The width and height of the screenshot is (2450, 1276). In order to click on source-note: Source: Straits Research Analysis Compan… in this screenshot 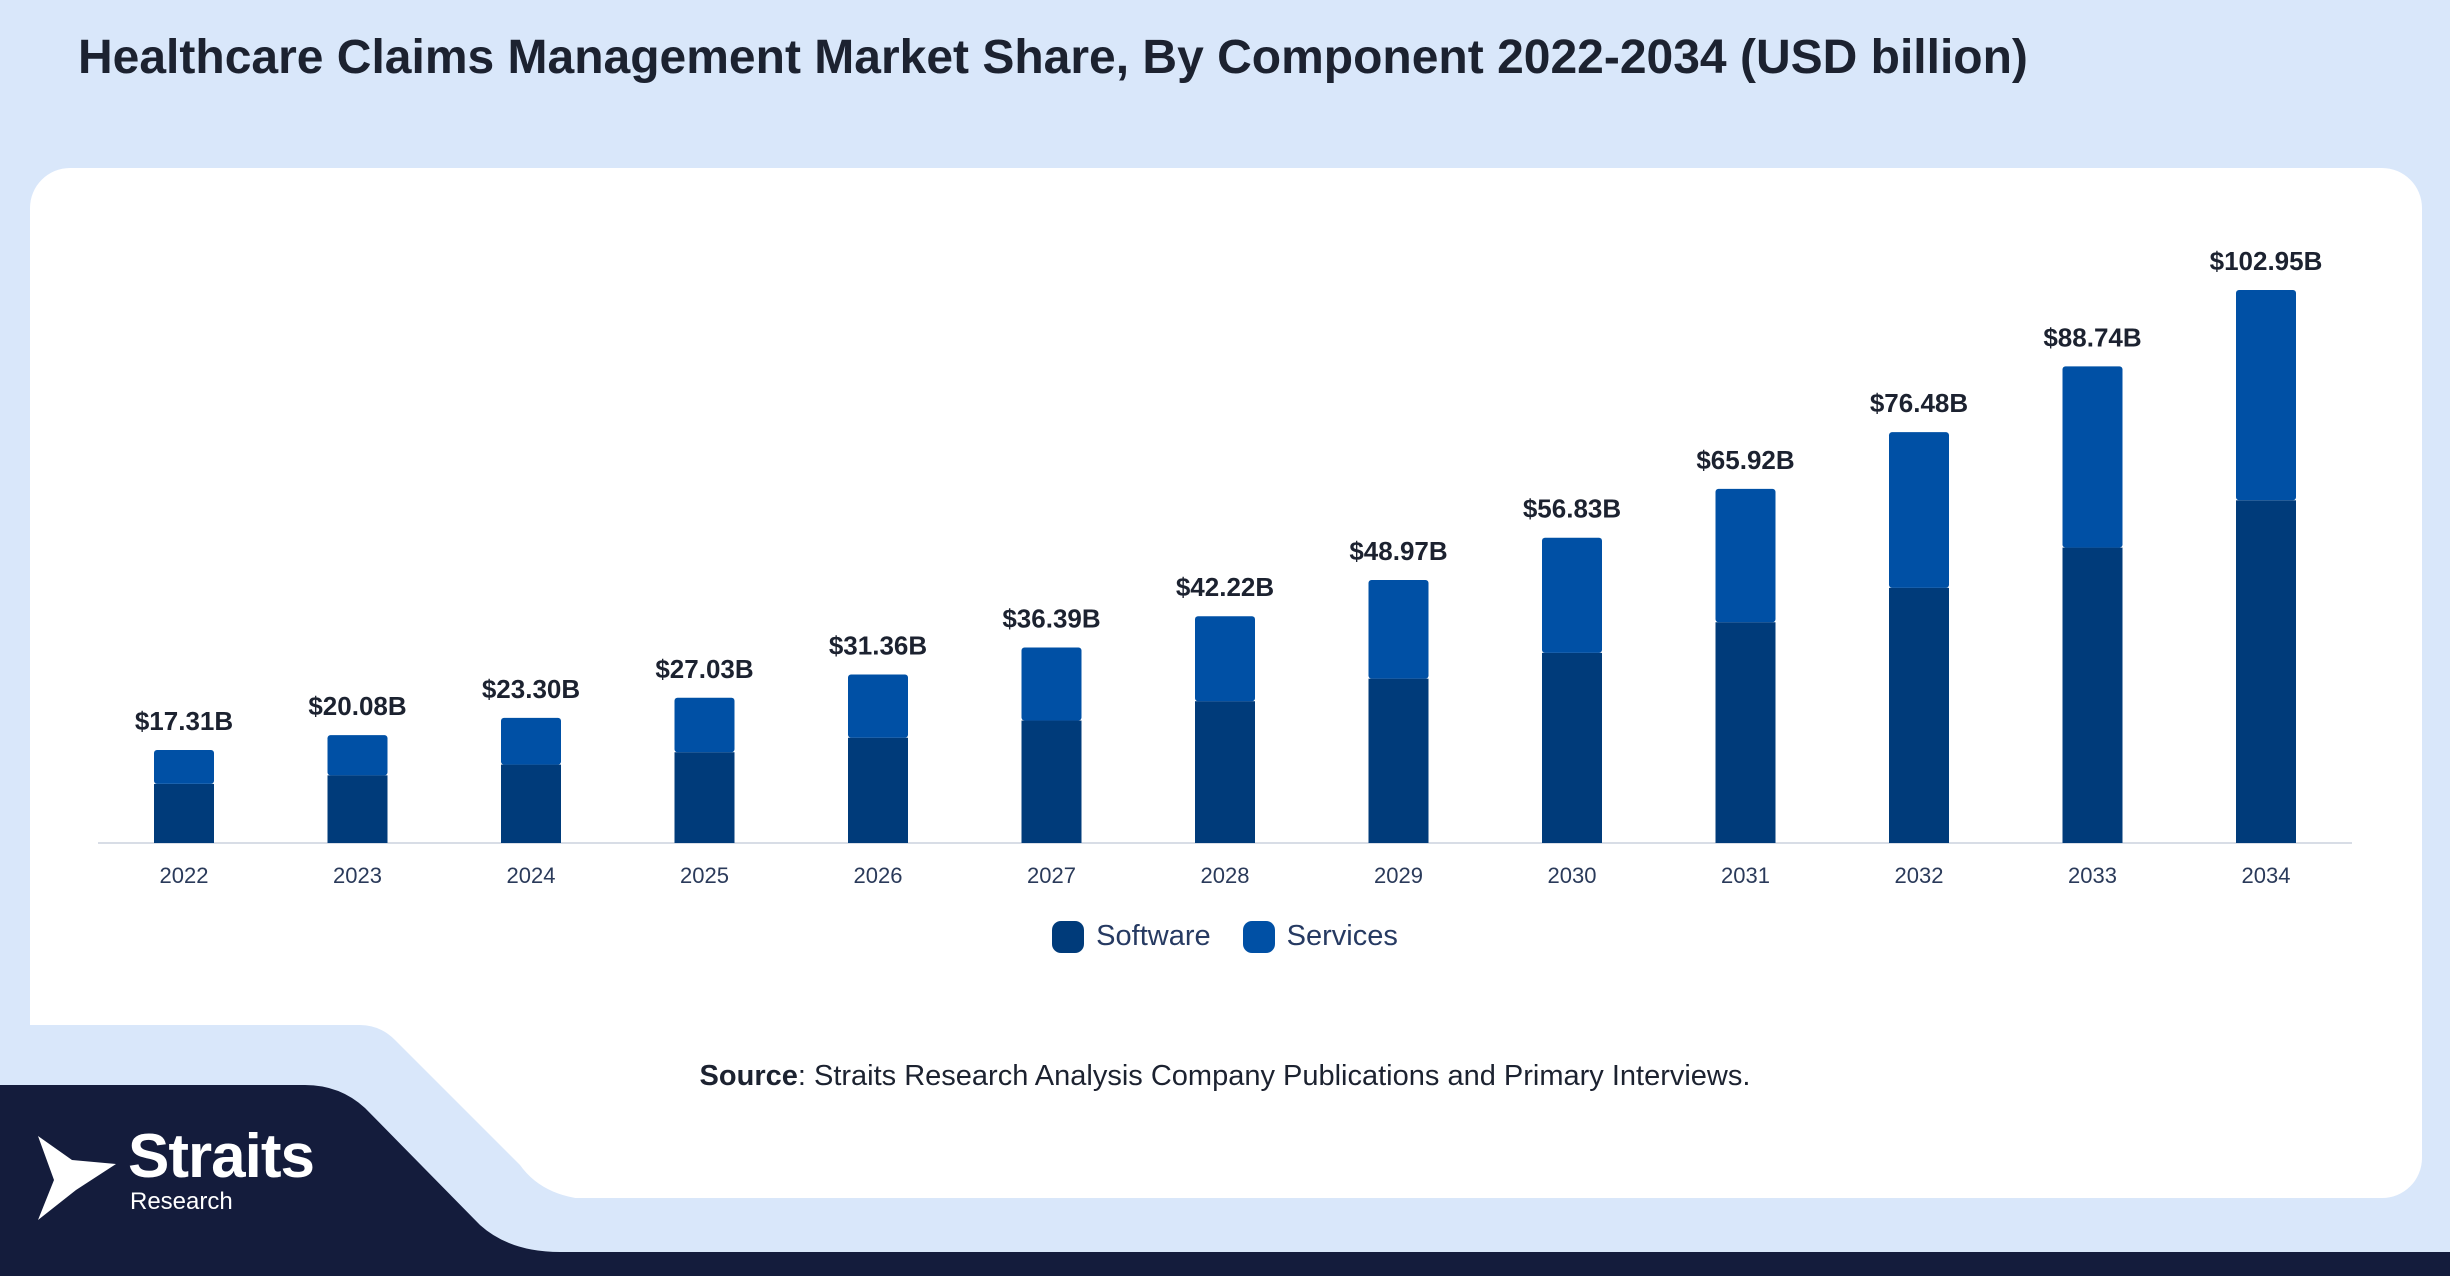, I will do `click(1225, 1076)`.